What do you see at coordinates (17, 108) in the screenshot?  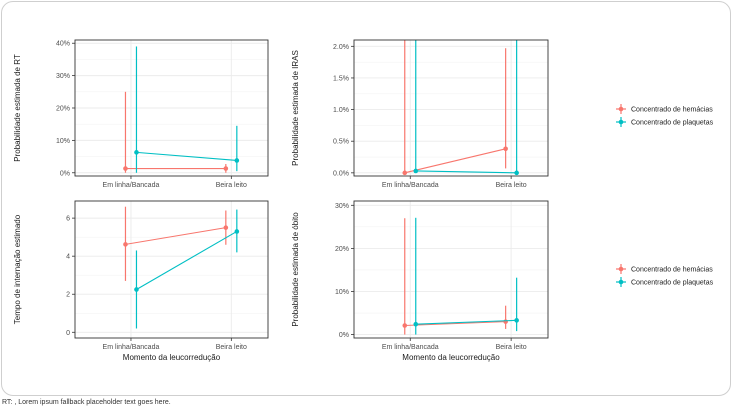 I see `y-axis-label: Probabilidade estimada de RT` at bounding box center [17, 108].